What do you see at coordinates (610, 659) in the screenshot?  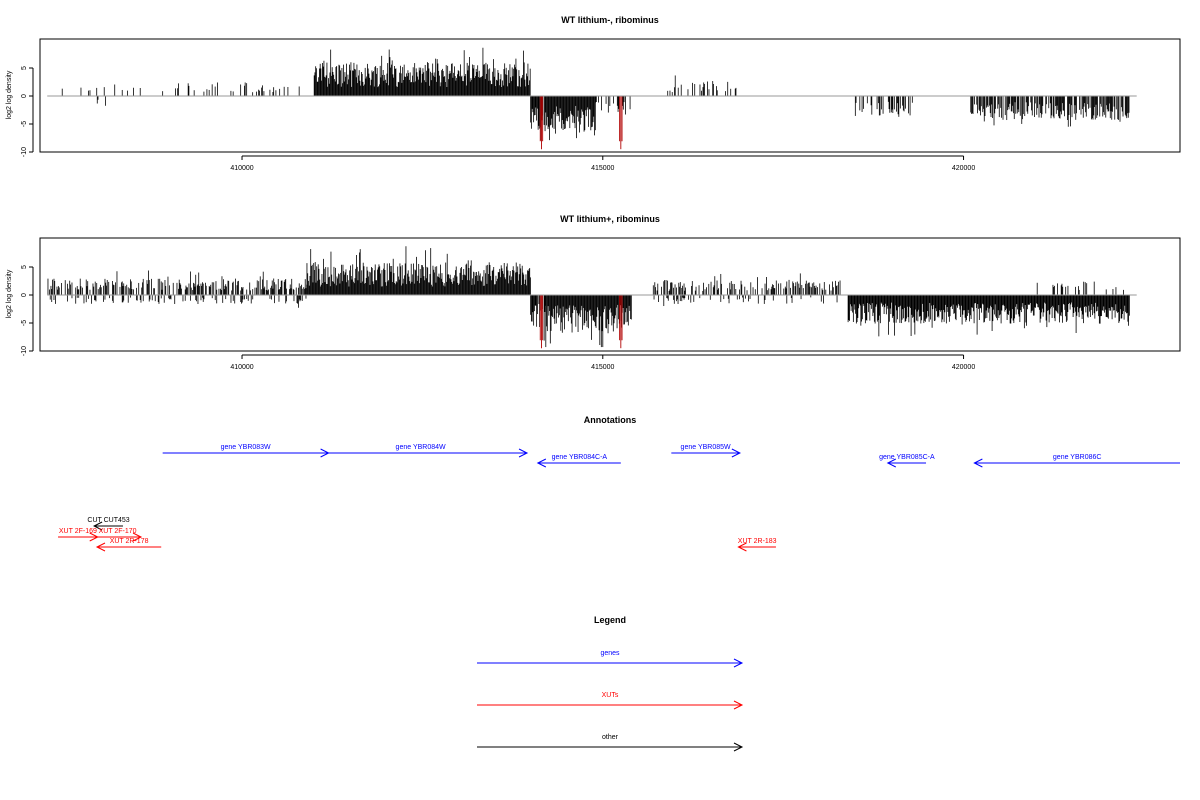 I see `legend-item: genes` at bounding box center [610, 659].